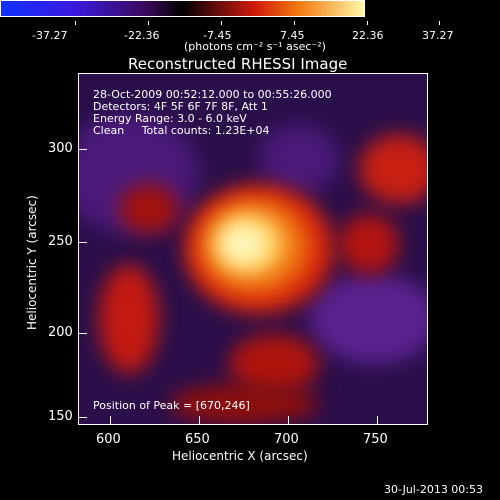  I want to click on annotation-method: Clean Total counts: 1.23E+04, so click(181, 130).